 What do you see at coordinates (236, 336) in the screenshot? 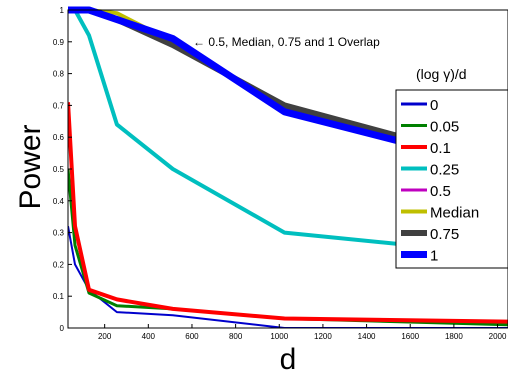
I see `x-tick-label: 800` at bounding box center [236, 336].